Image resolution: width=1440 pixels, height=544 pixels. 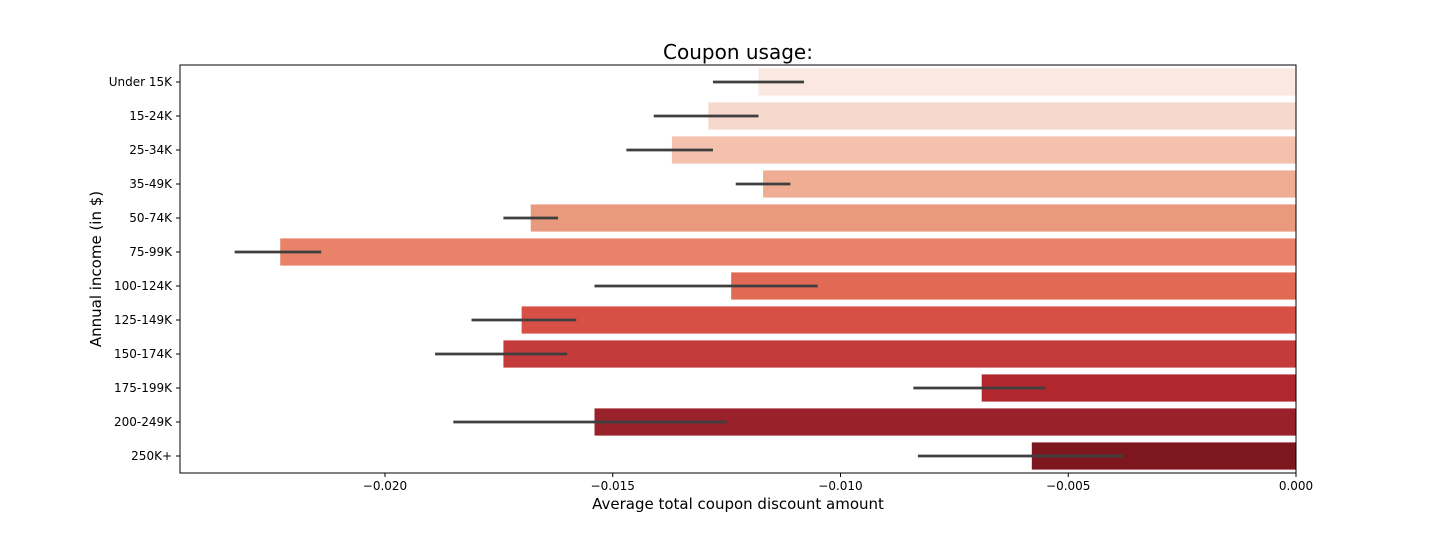 What do you see at coordinates (151, 456) in the screenshot?
I see `y-tick-label: 250K+` at bounding box center [151, 456].